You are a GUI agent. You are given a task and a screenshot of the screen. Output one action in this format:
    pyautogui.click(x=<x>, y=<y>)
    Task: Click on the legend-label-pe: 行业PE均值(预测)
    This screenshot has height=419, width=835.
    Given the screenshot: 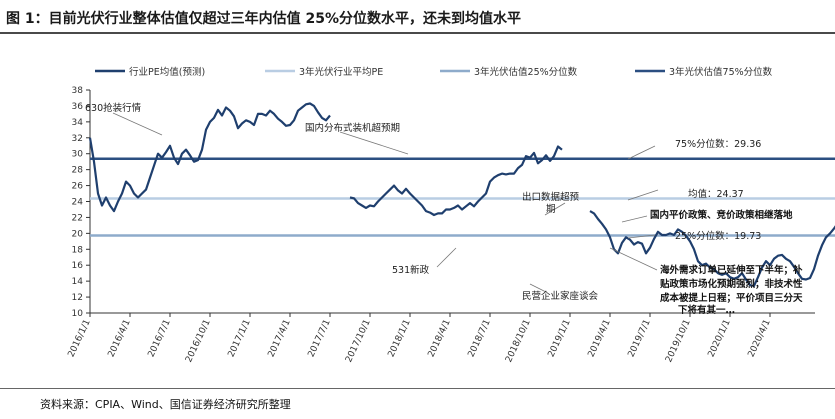 What is the action you would take?
    pyautogui.click(x=167, y=72)
    